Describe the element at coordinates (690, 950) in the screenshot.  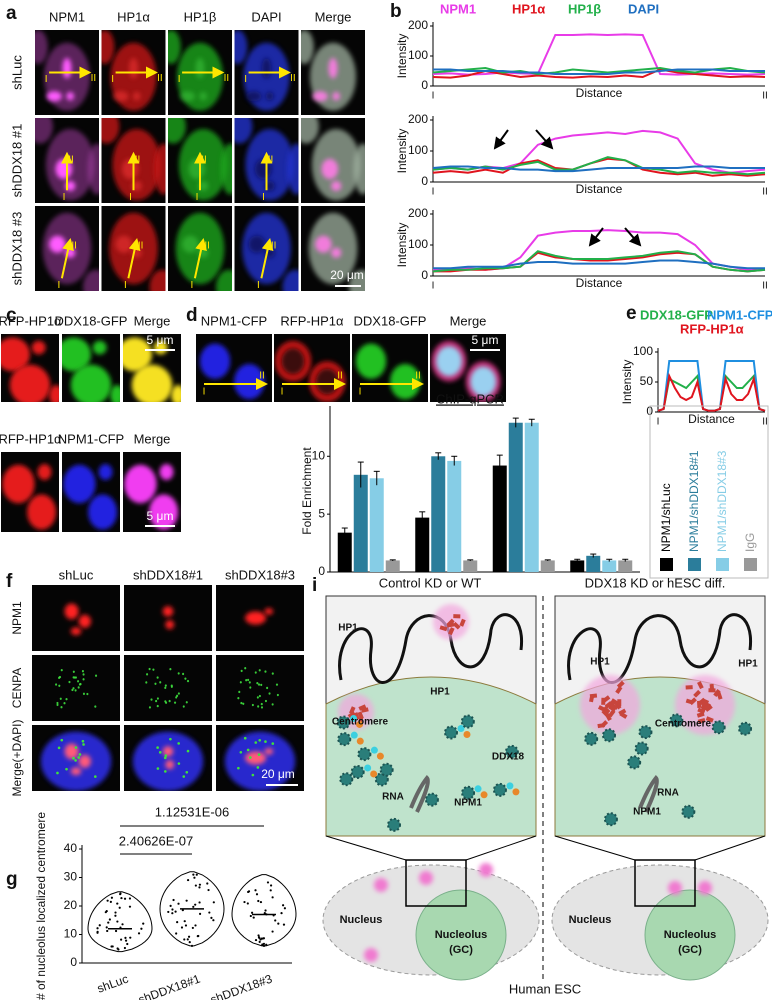
I see `nucleolus-label: (GC)` at that location.